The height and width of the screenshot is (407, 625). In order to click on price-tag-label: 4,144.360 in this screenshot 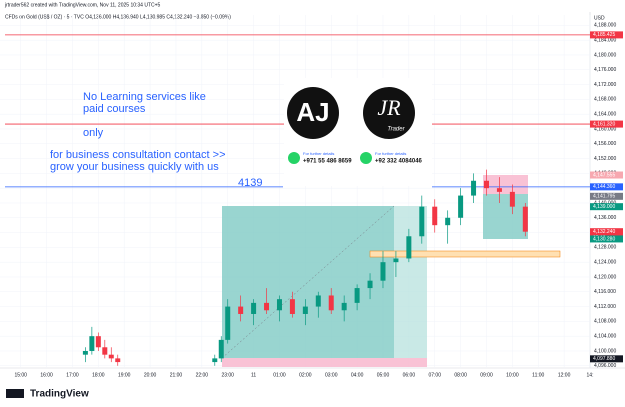, I will do `click(604, 187)`.